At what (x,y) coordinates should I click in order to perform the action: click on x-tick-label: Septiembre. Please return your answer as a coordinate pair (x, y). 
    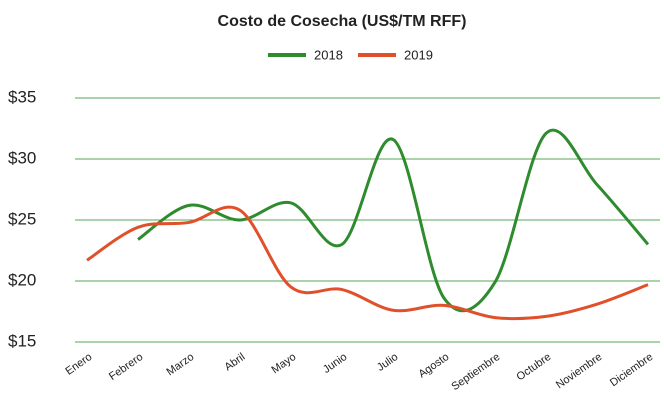
    Looking at the image, I should click on (475, 372).